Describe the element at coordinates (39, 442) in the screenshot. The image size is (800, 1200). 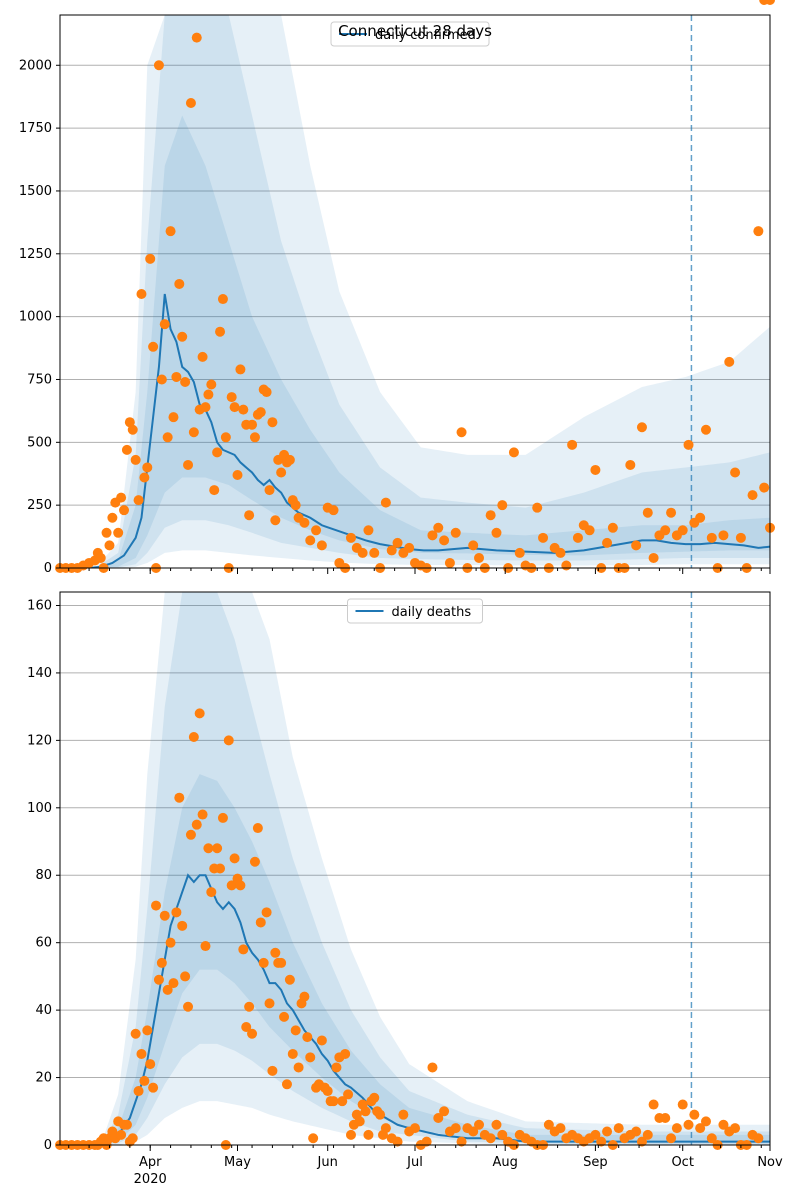
I see `y-tick-label: 500` at that location.